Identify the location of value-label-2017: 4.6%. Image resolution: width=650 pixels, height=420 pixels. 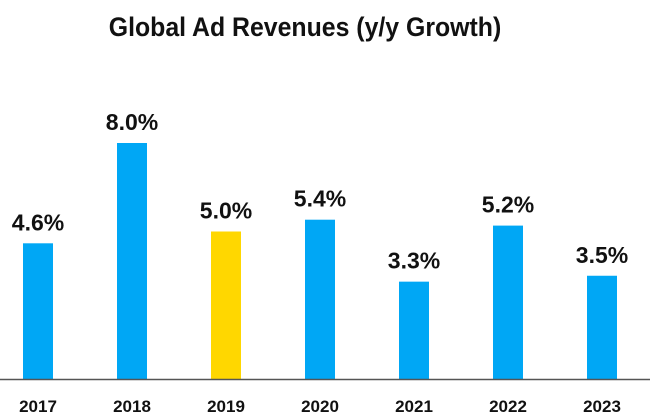
(38, 222).